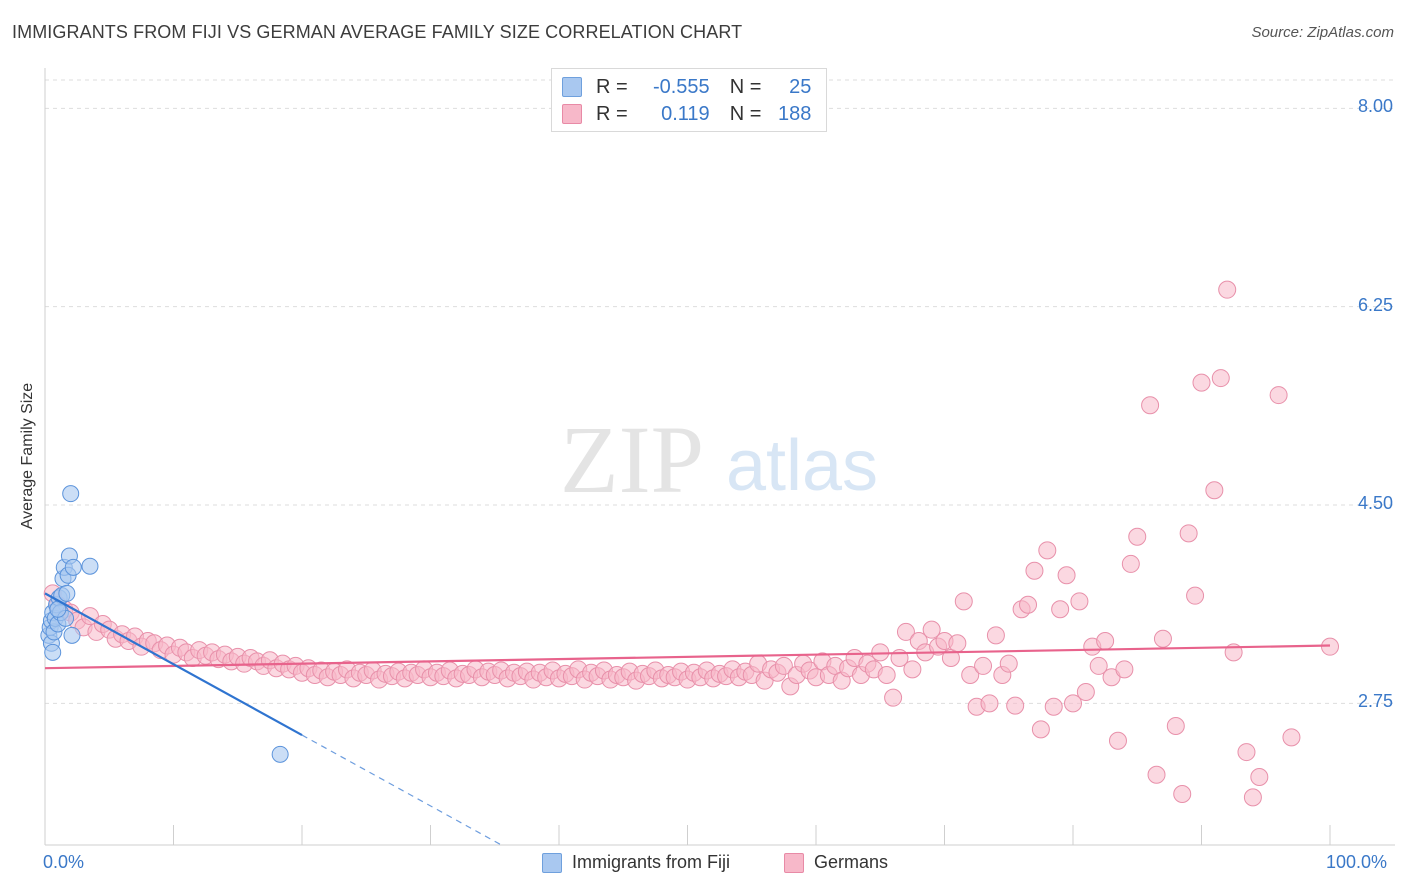 The height and width of the screenshot is (892, 1406). I want to click on y-tick-label: 8.00, so click(1375, 106).